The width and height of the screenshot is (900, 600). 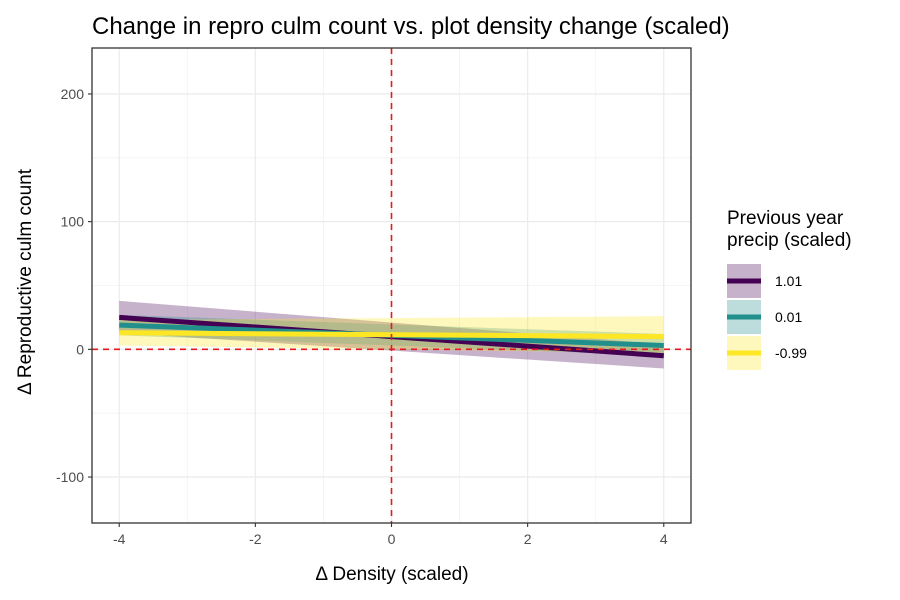 I want to click on legend-title-line-2: precip (scaled), so click(x=789, y=240).